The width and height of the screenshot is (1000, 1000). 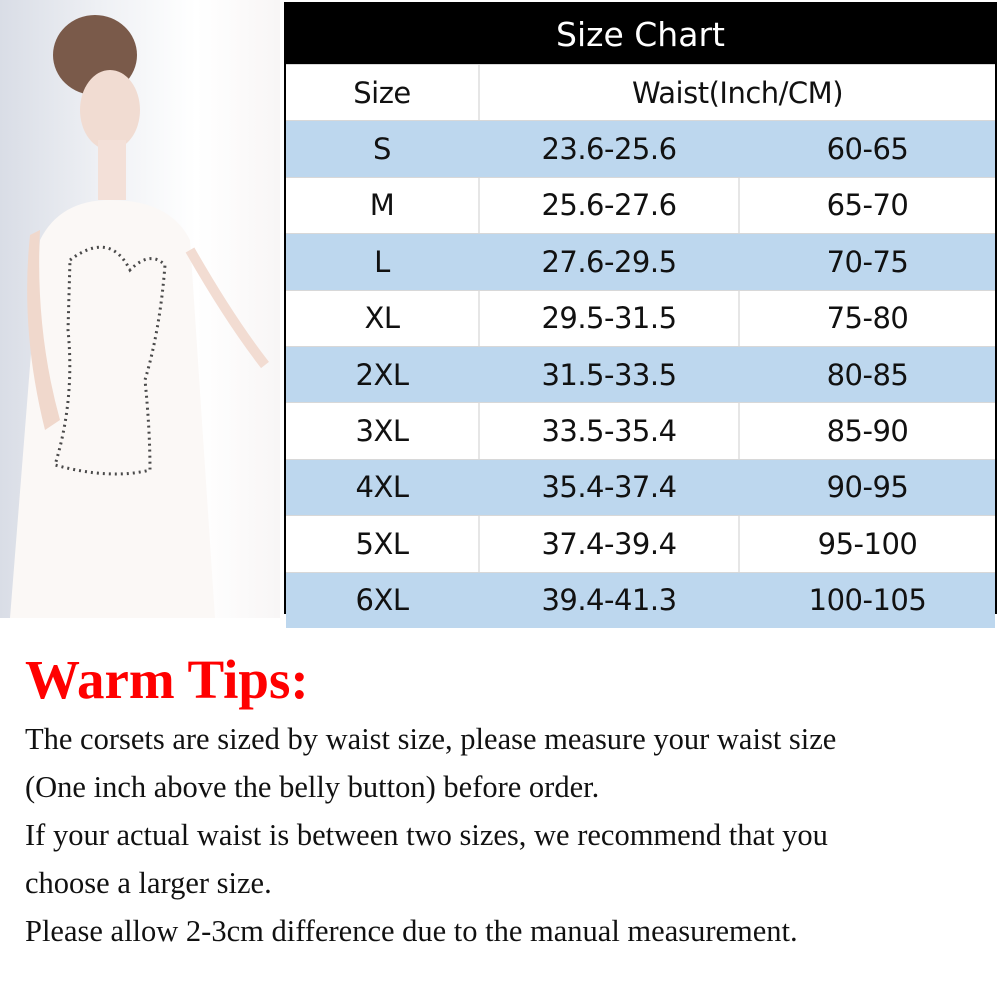 I want to click on table-row: L 27.6-29.5 70-75, so click(x=640, y=261).